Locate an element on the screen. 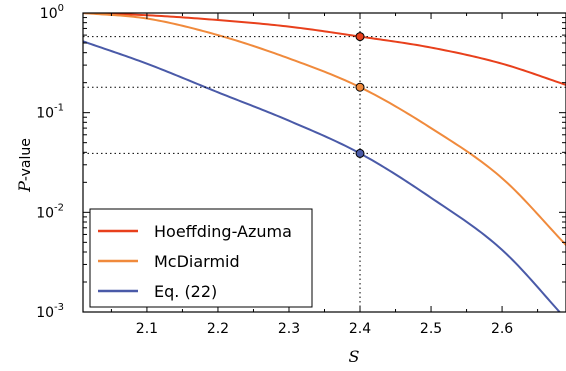  marker-mcdiarmid is located at coordinates (360, 87).